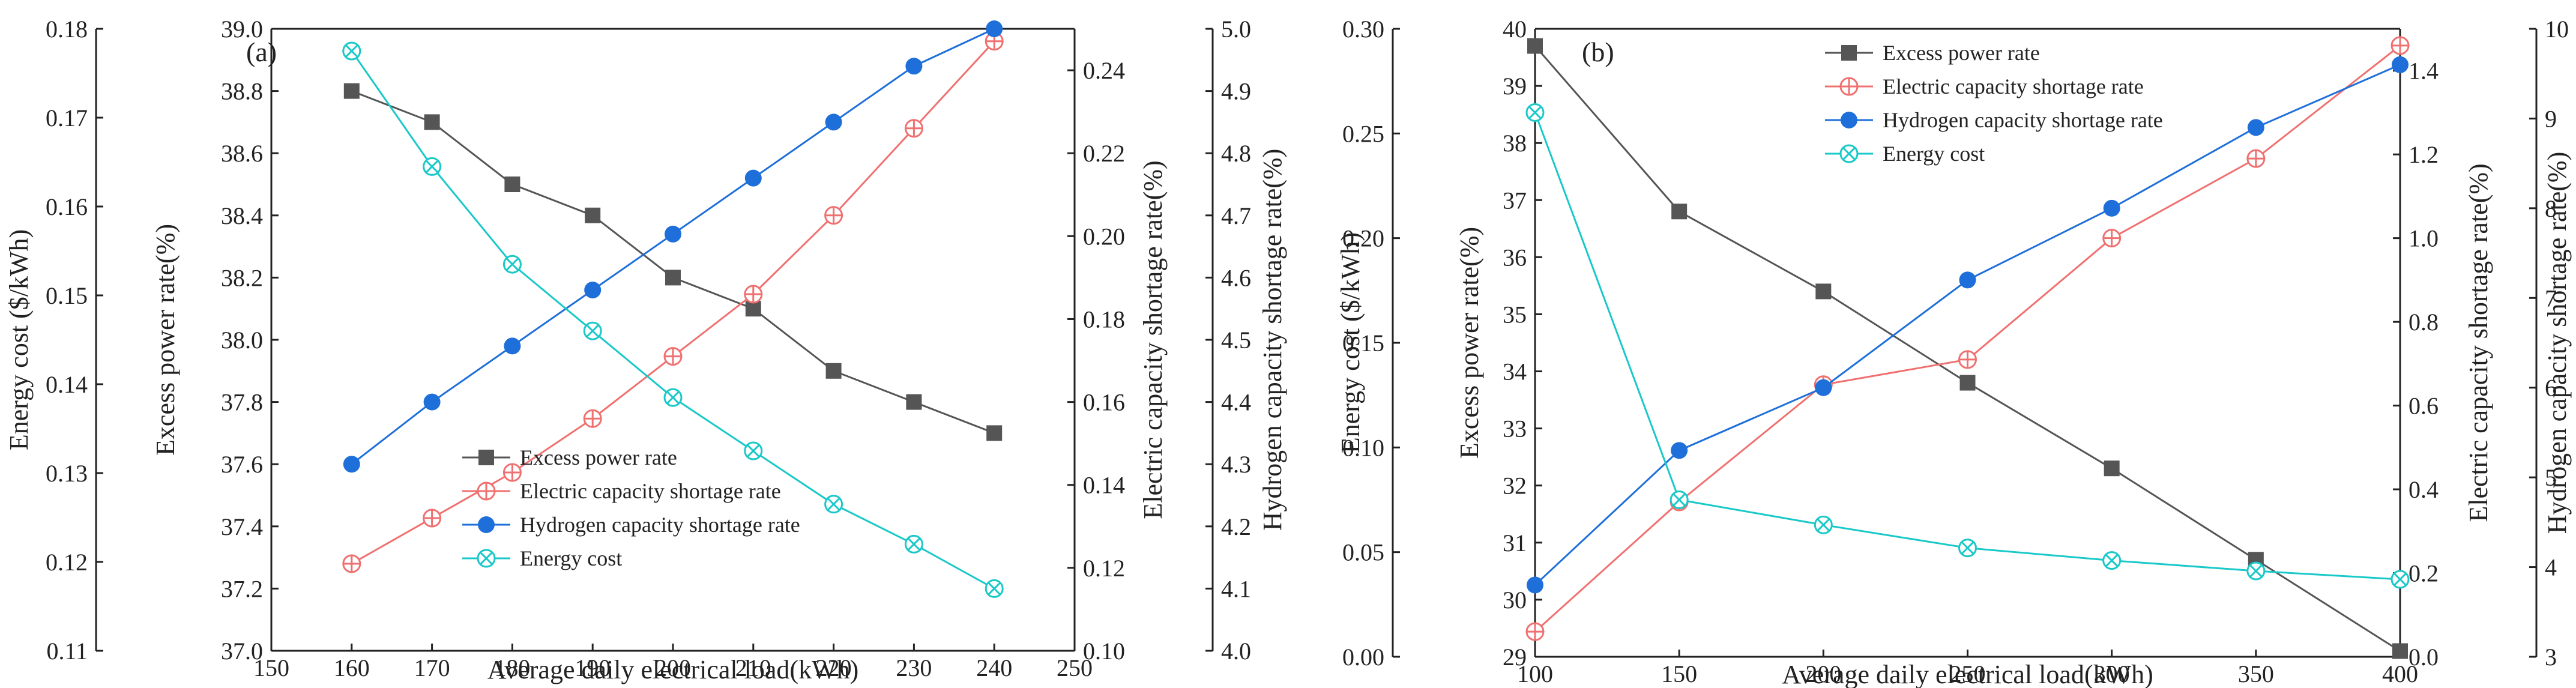 The height and width of the screenshot is (688, 2576). What do you see at coordinates (1515, 86) in the screenshot?
I see `excess-tick-label: 39` at bounding box center [1515, 86].